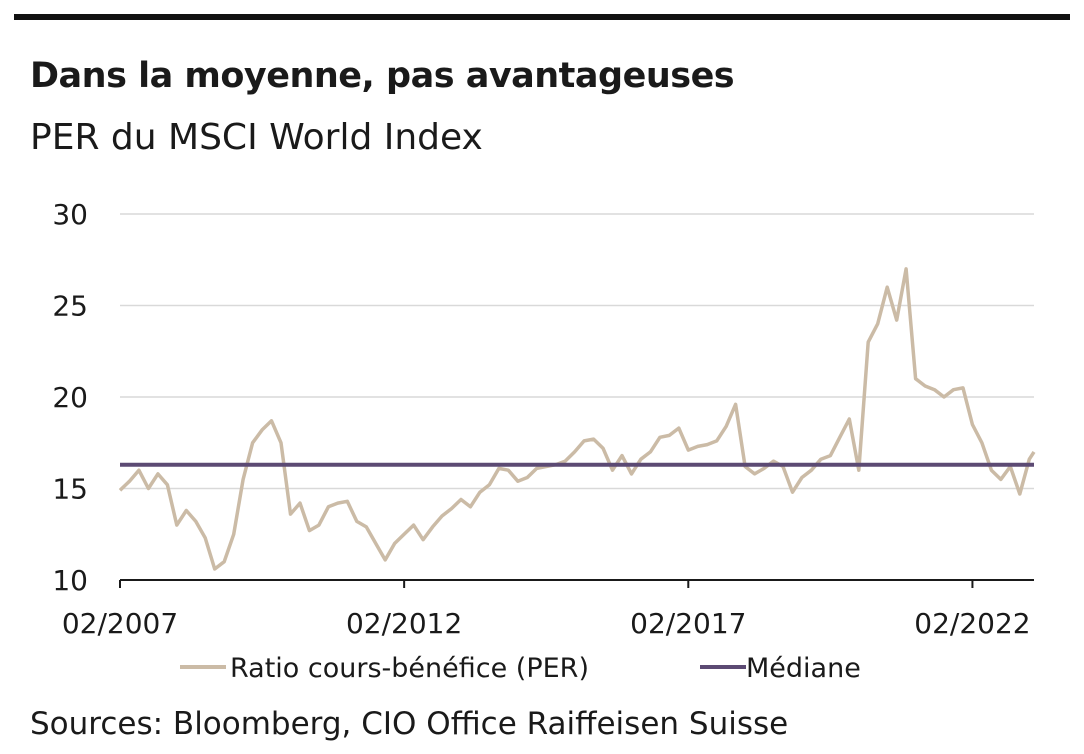 This screenshot has height=754, width=1084. Describe the element at coordinates (688, 623) in the screenshot. I see `x-tick-label: 02/2017` at that location.